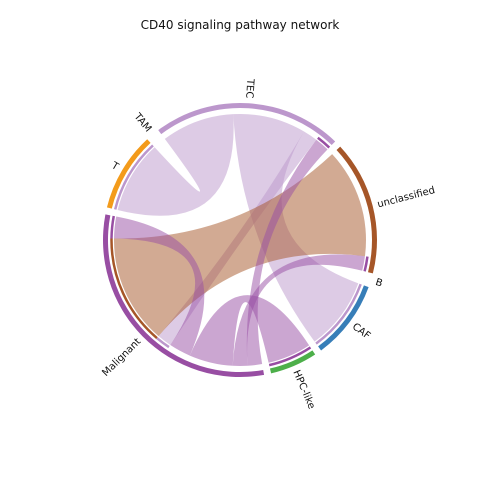  I want to click on sector-label-tam: TAM, so click(142, 123).